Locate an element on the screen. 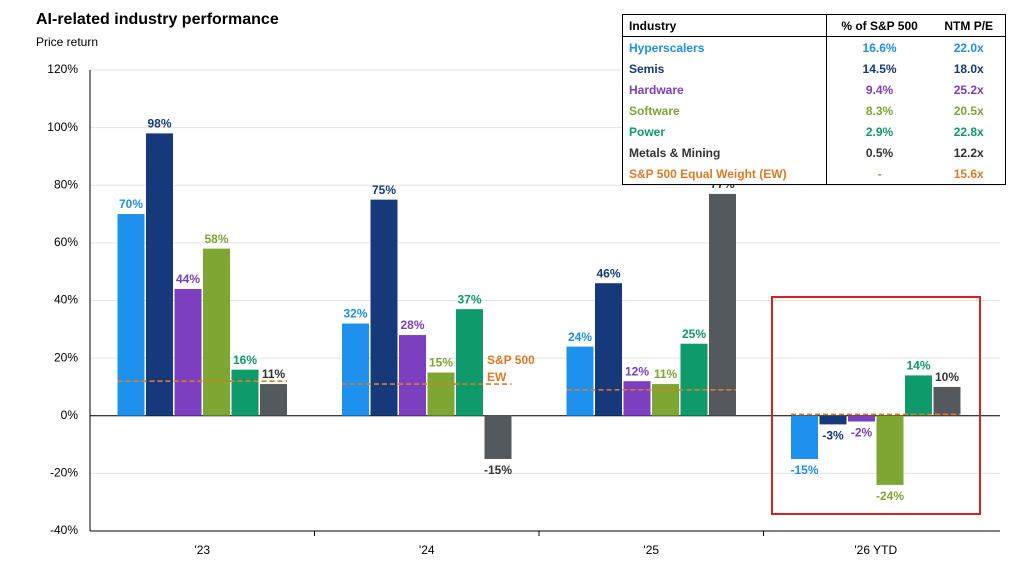 The height and width of the screenshot is (572, 1016). table-cell: 8.3% is located at coordinates (879, 110).